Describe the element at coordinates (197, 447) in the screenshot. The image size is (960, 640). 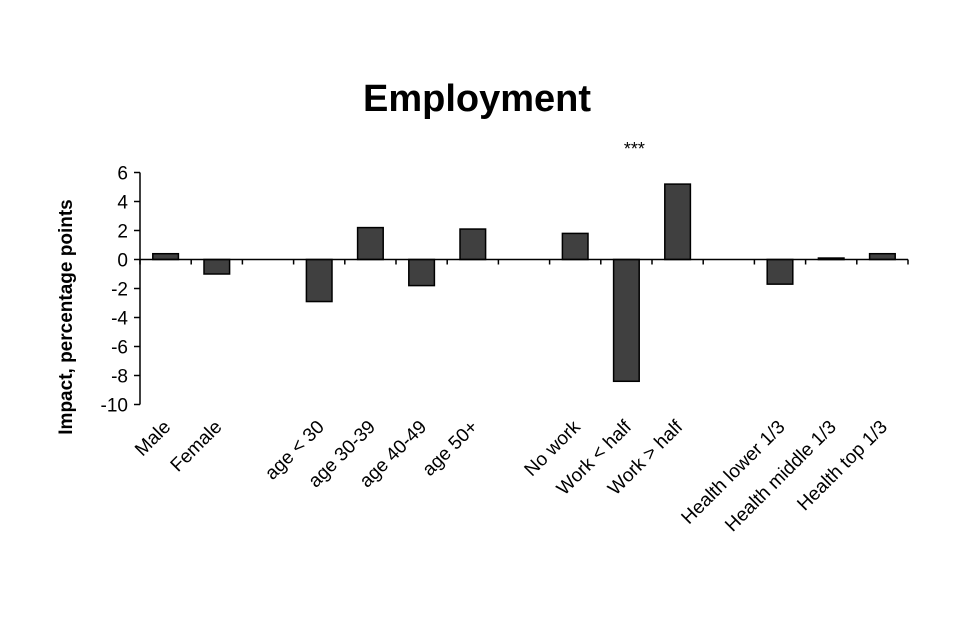
I see `category-label: Female` at that location.